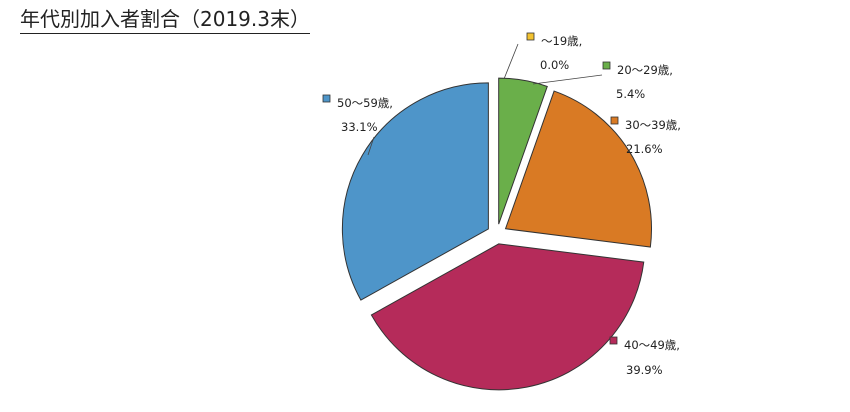 This screenshot has height=412, width=850. Describe the element at coordinates (644, 370) in the screenshot. I see `slice-value-label: 39.9%` at that location.